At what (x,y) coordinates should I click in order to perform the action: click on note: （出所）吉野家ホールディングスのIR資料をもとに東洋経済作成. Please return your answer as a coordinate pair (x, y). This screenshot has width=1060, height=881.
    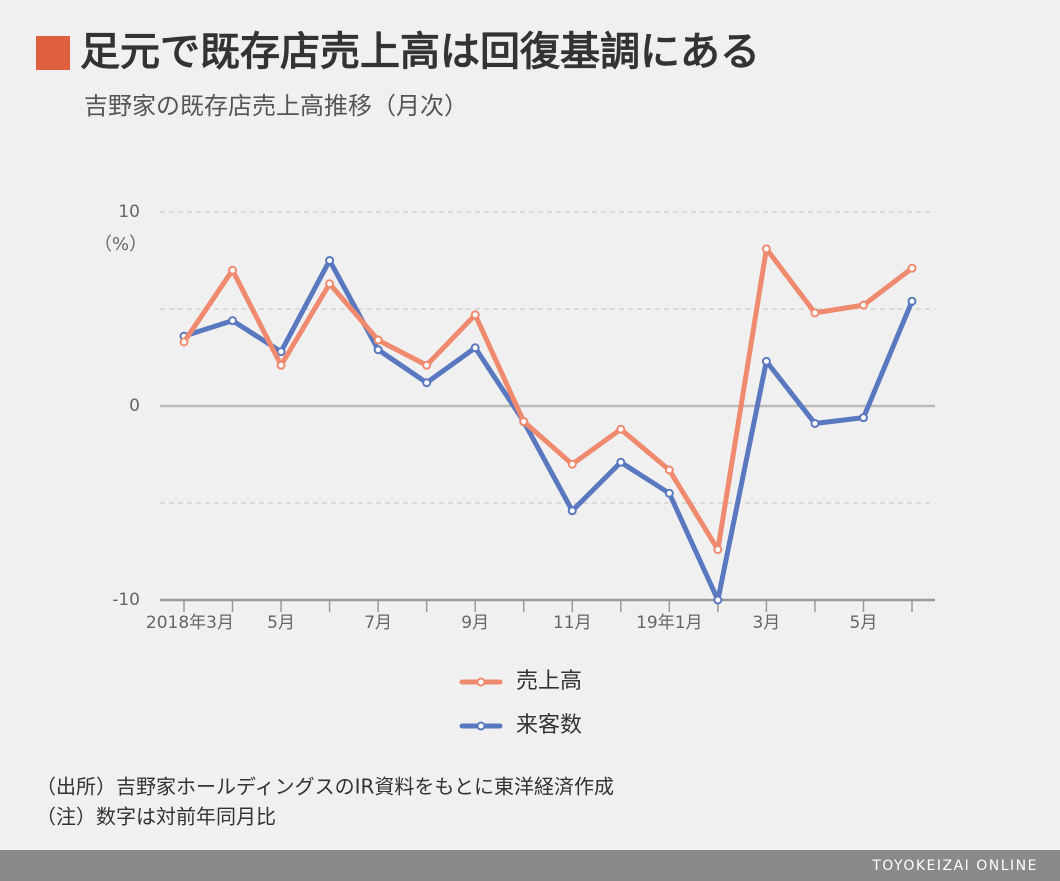
    Looking at the image, I should click on (325, 787).